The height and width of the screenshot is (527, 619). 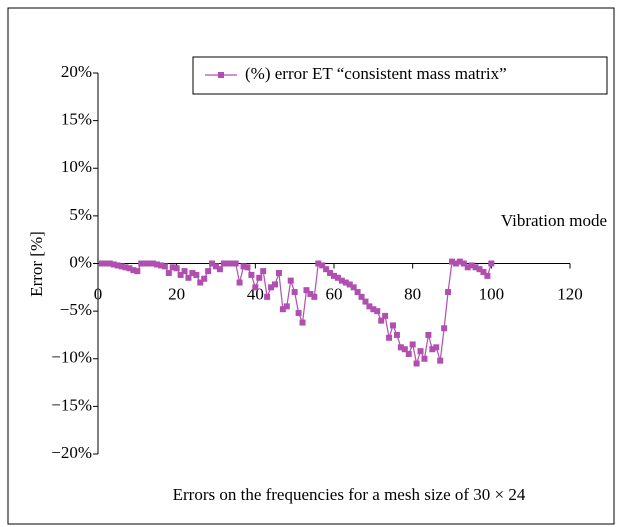 I want to click on x-tick-label: 120, so click(x=570, y=293).